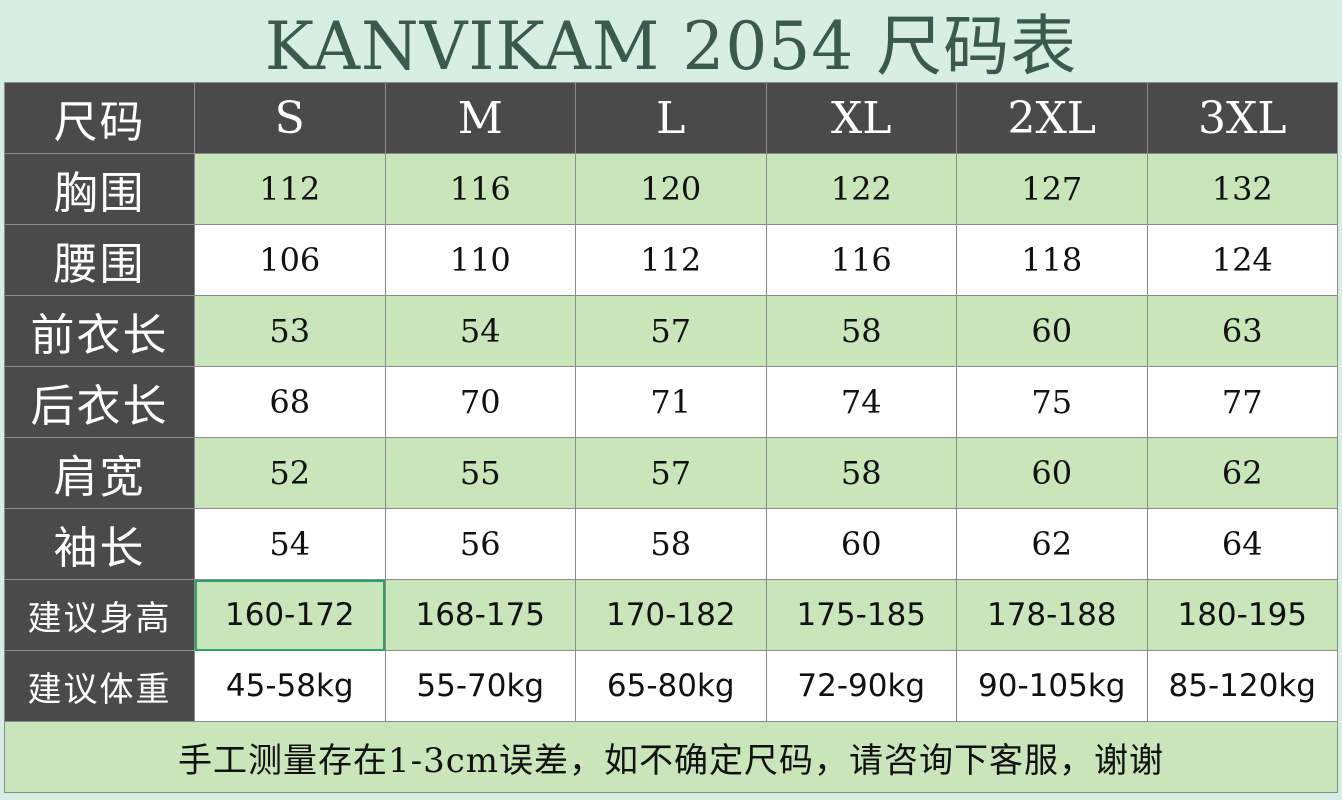  What do you see at coordinates (480, 402) in the screenshot?
I see `table-cell: 70` at bounding box center [480, 402].